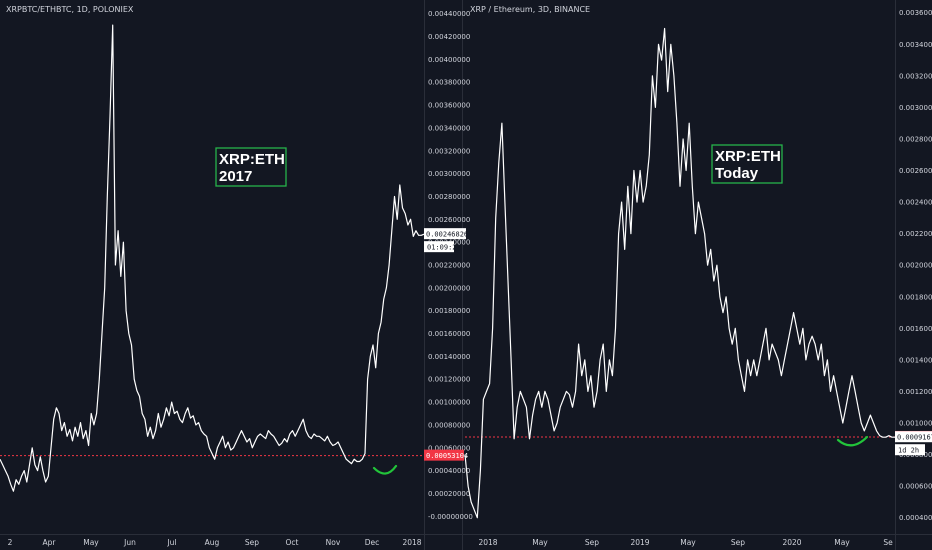 The width and height of the screenshot is (932, 550). I want to click on x-tick-label: Aug, so click(212, 542).